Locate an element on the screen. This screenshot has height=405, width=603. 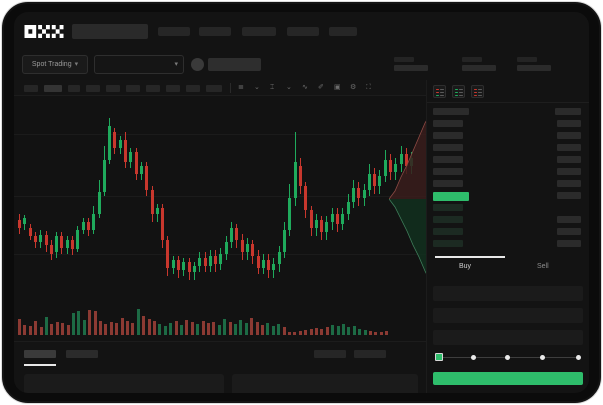
okx-logo is located at coordinates (44, 31).